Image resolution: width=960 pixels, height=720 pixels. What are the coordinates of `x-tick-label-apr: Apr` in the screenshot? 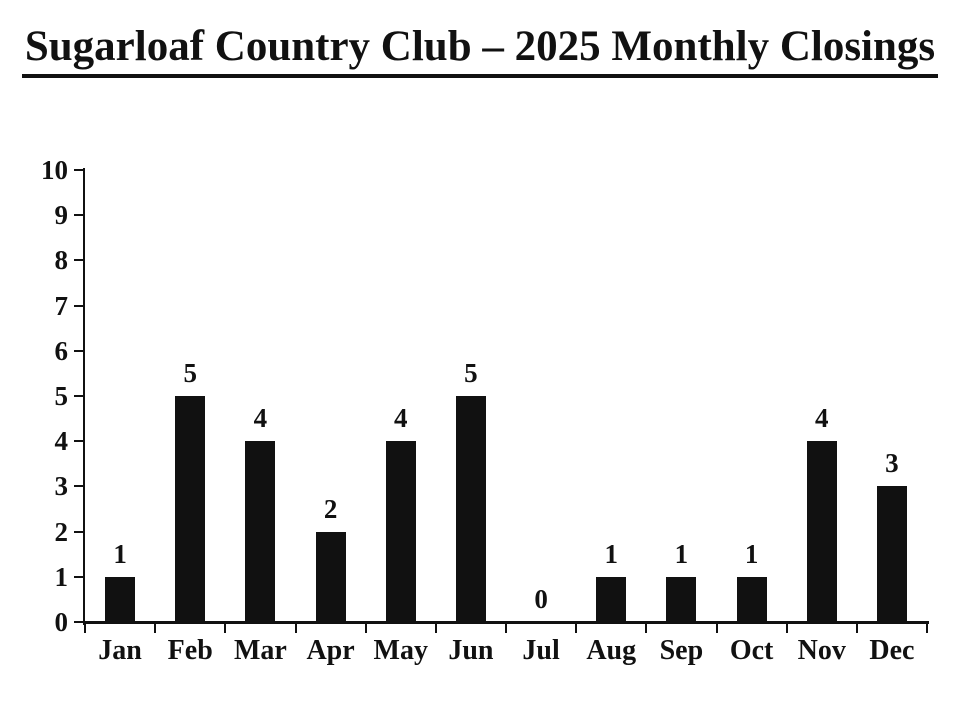 It's located at (330, 650).